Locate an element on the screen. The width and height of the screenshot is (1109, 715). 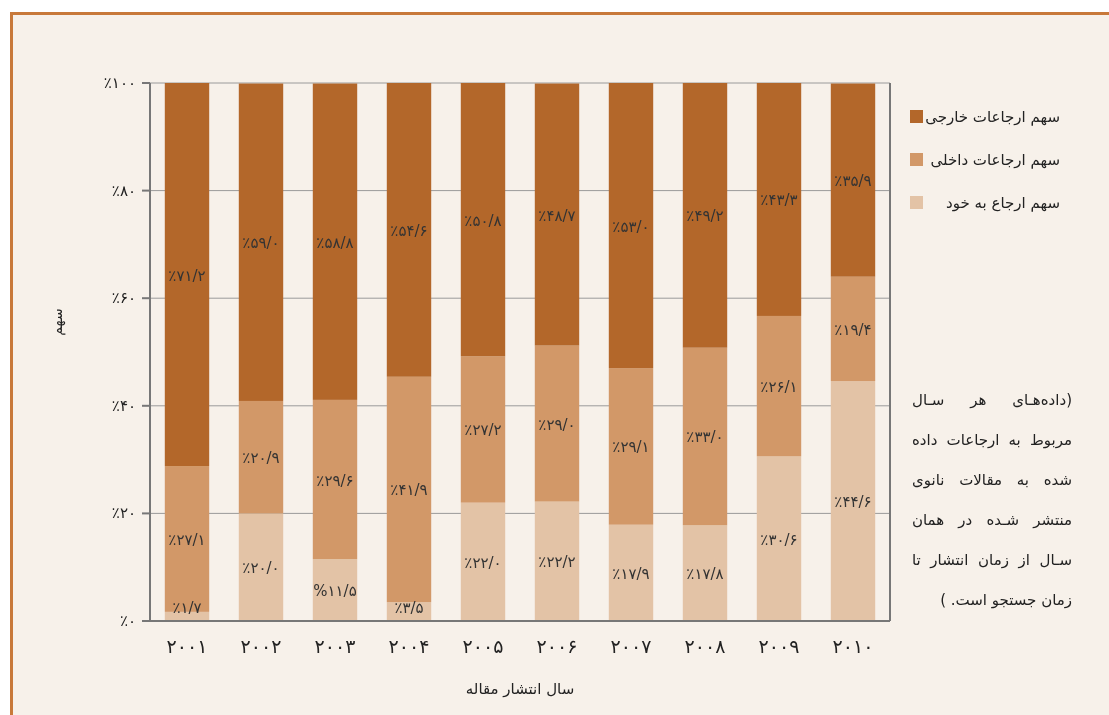
data-label: ٪۴۴/۶ is located at coordinates (853, 502).